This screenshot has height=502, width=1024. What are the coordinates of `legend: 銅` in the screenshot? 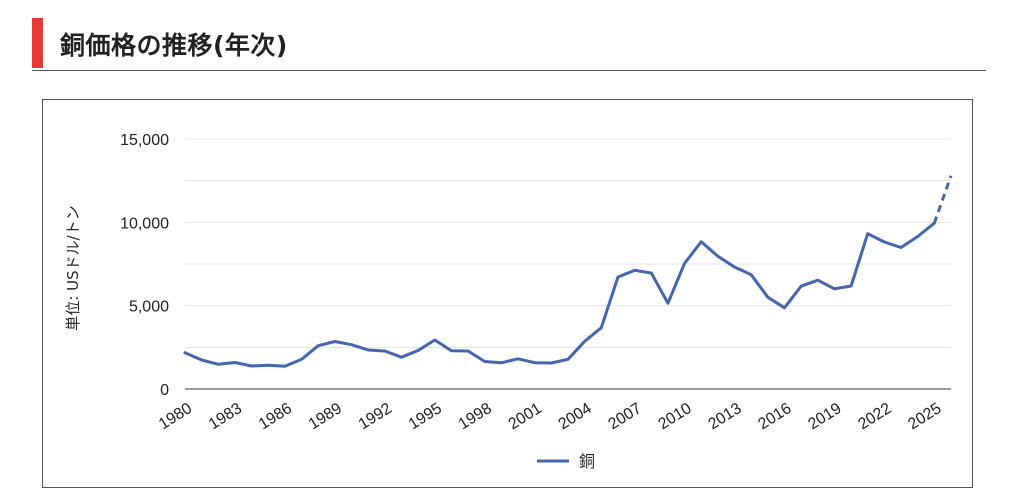 It's located at (566, 461).